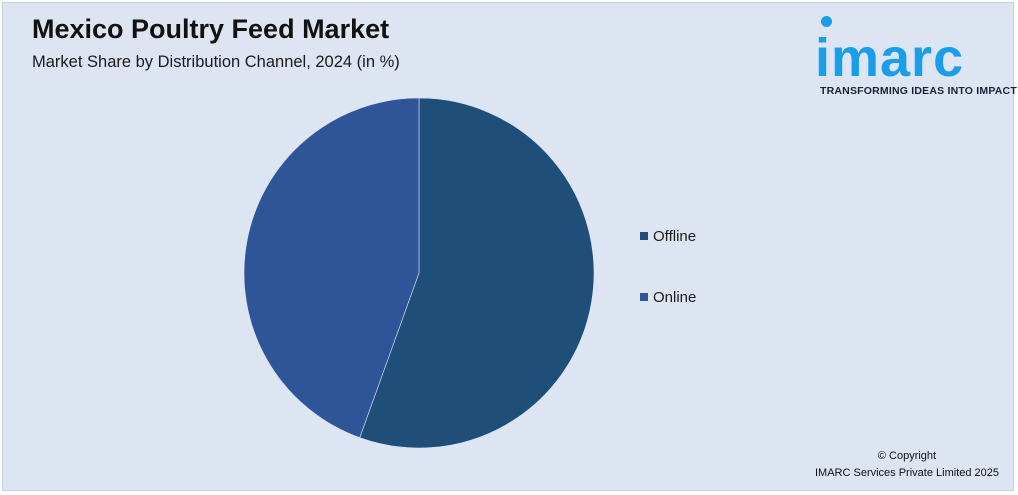 This screenshot has width=1018, height=495. Describe the element at coordinates (675, 297) in the screenshot. I see `legend-label-online: Online` at that location.